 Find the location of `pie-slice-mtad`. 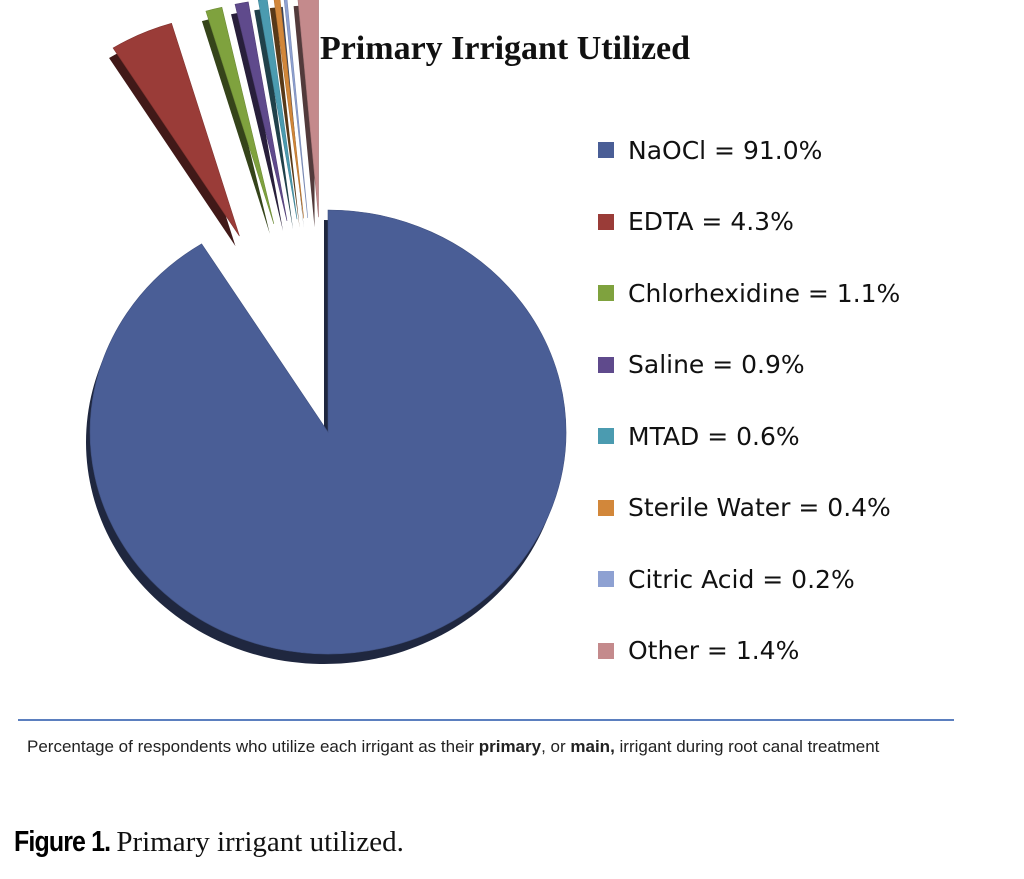

pie-slice-mtad is located at coordinates (277, 110).